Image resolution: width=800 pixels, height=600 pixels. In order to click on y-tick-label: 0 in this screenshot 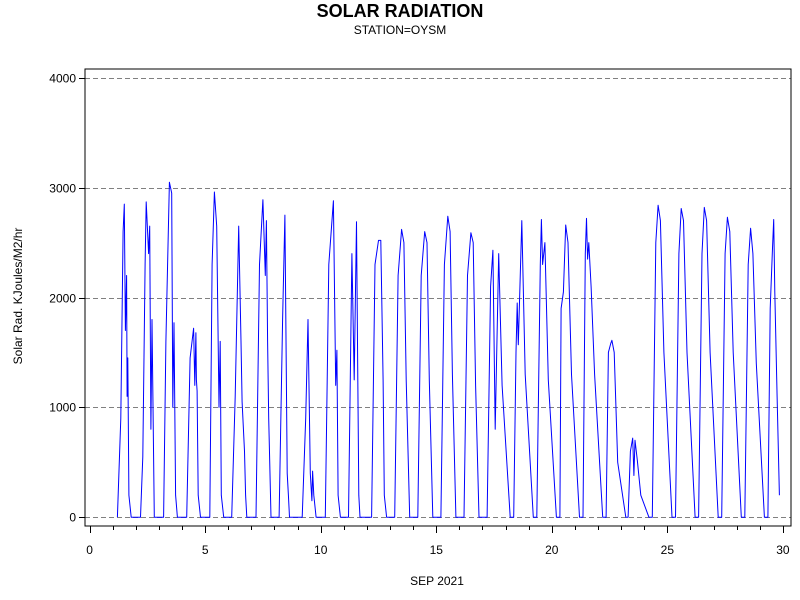, I will do `click(72, 518)`.